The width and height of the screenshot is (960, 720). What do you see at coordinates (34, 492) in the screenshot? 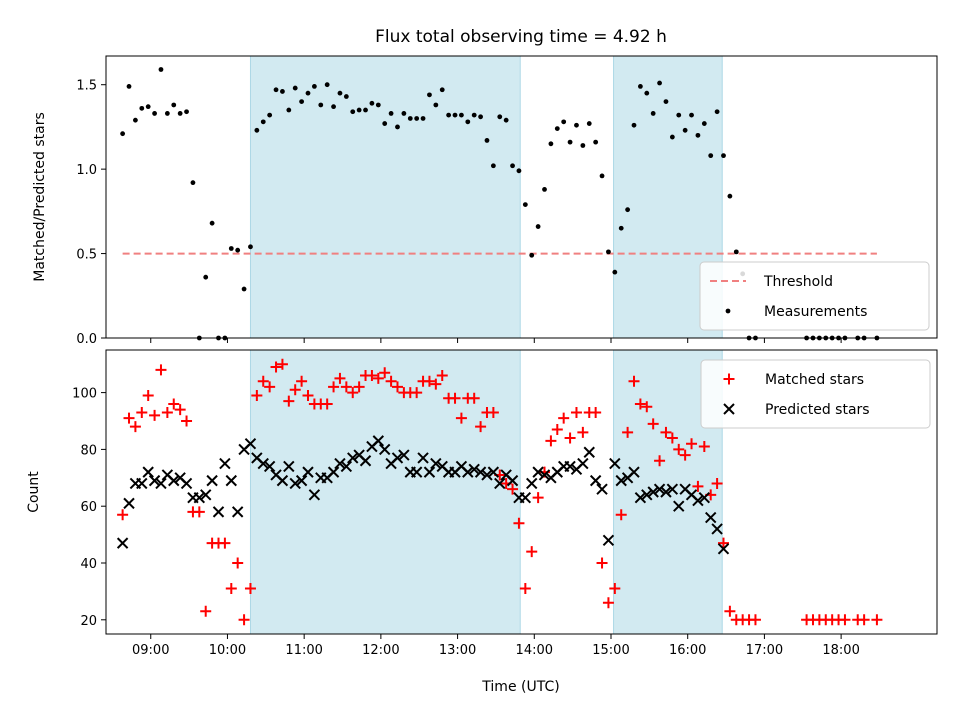
I see `y-axis-label: Count` at bounding box center [34, 492].